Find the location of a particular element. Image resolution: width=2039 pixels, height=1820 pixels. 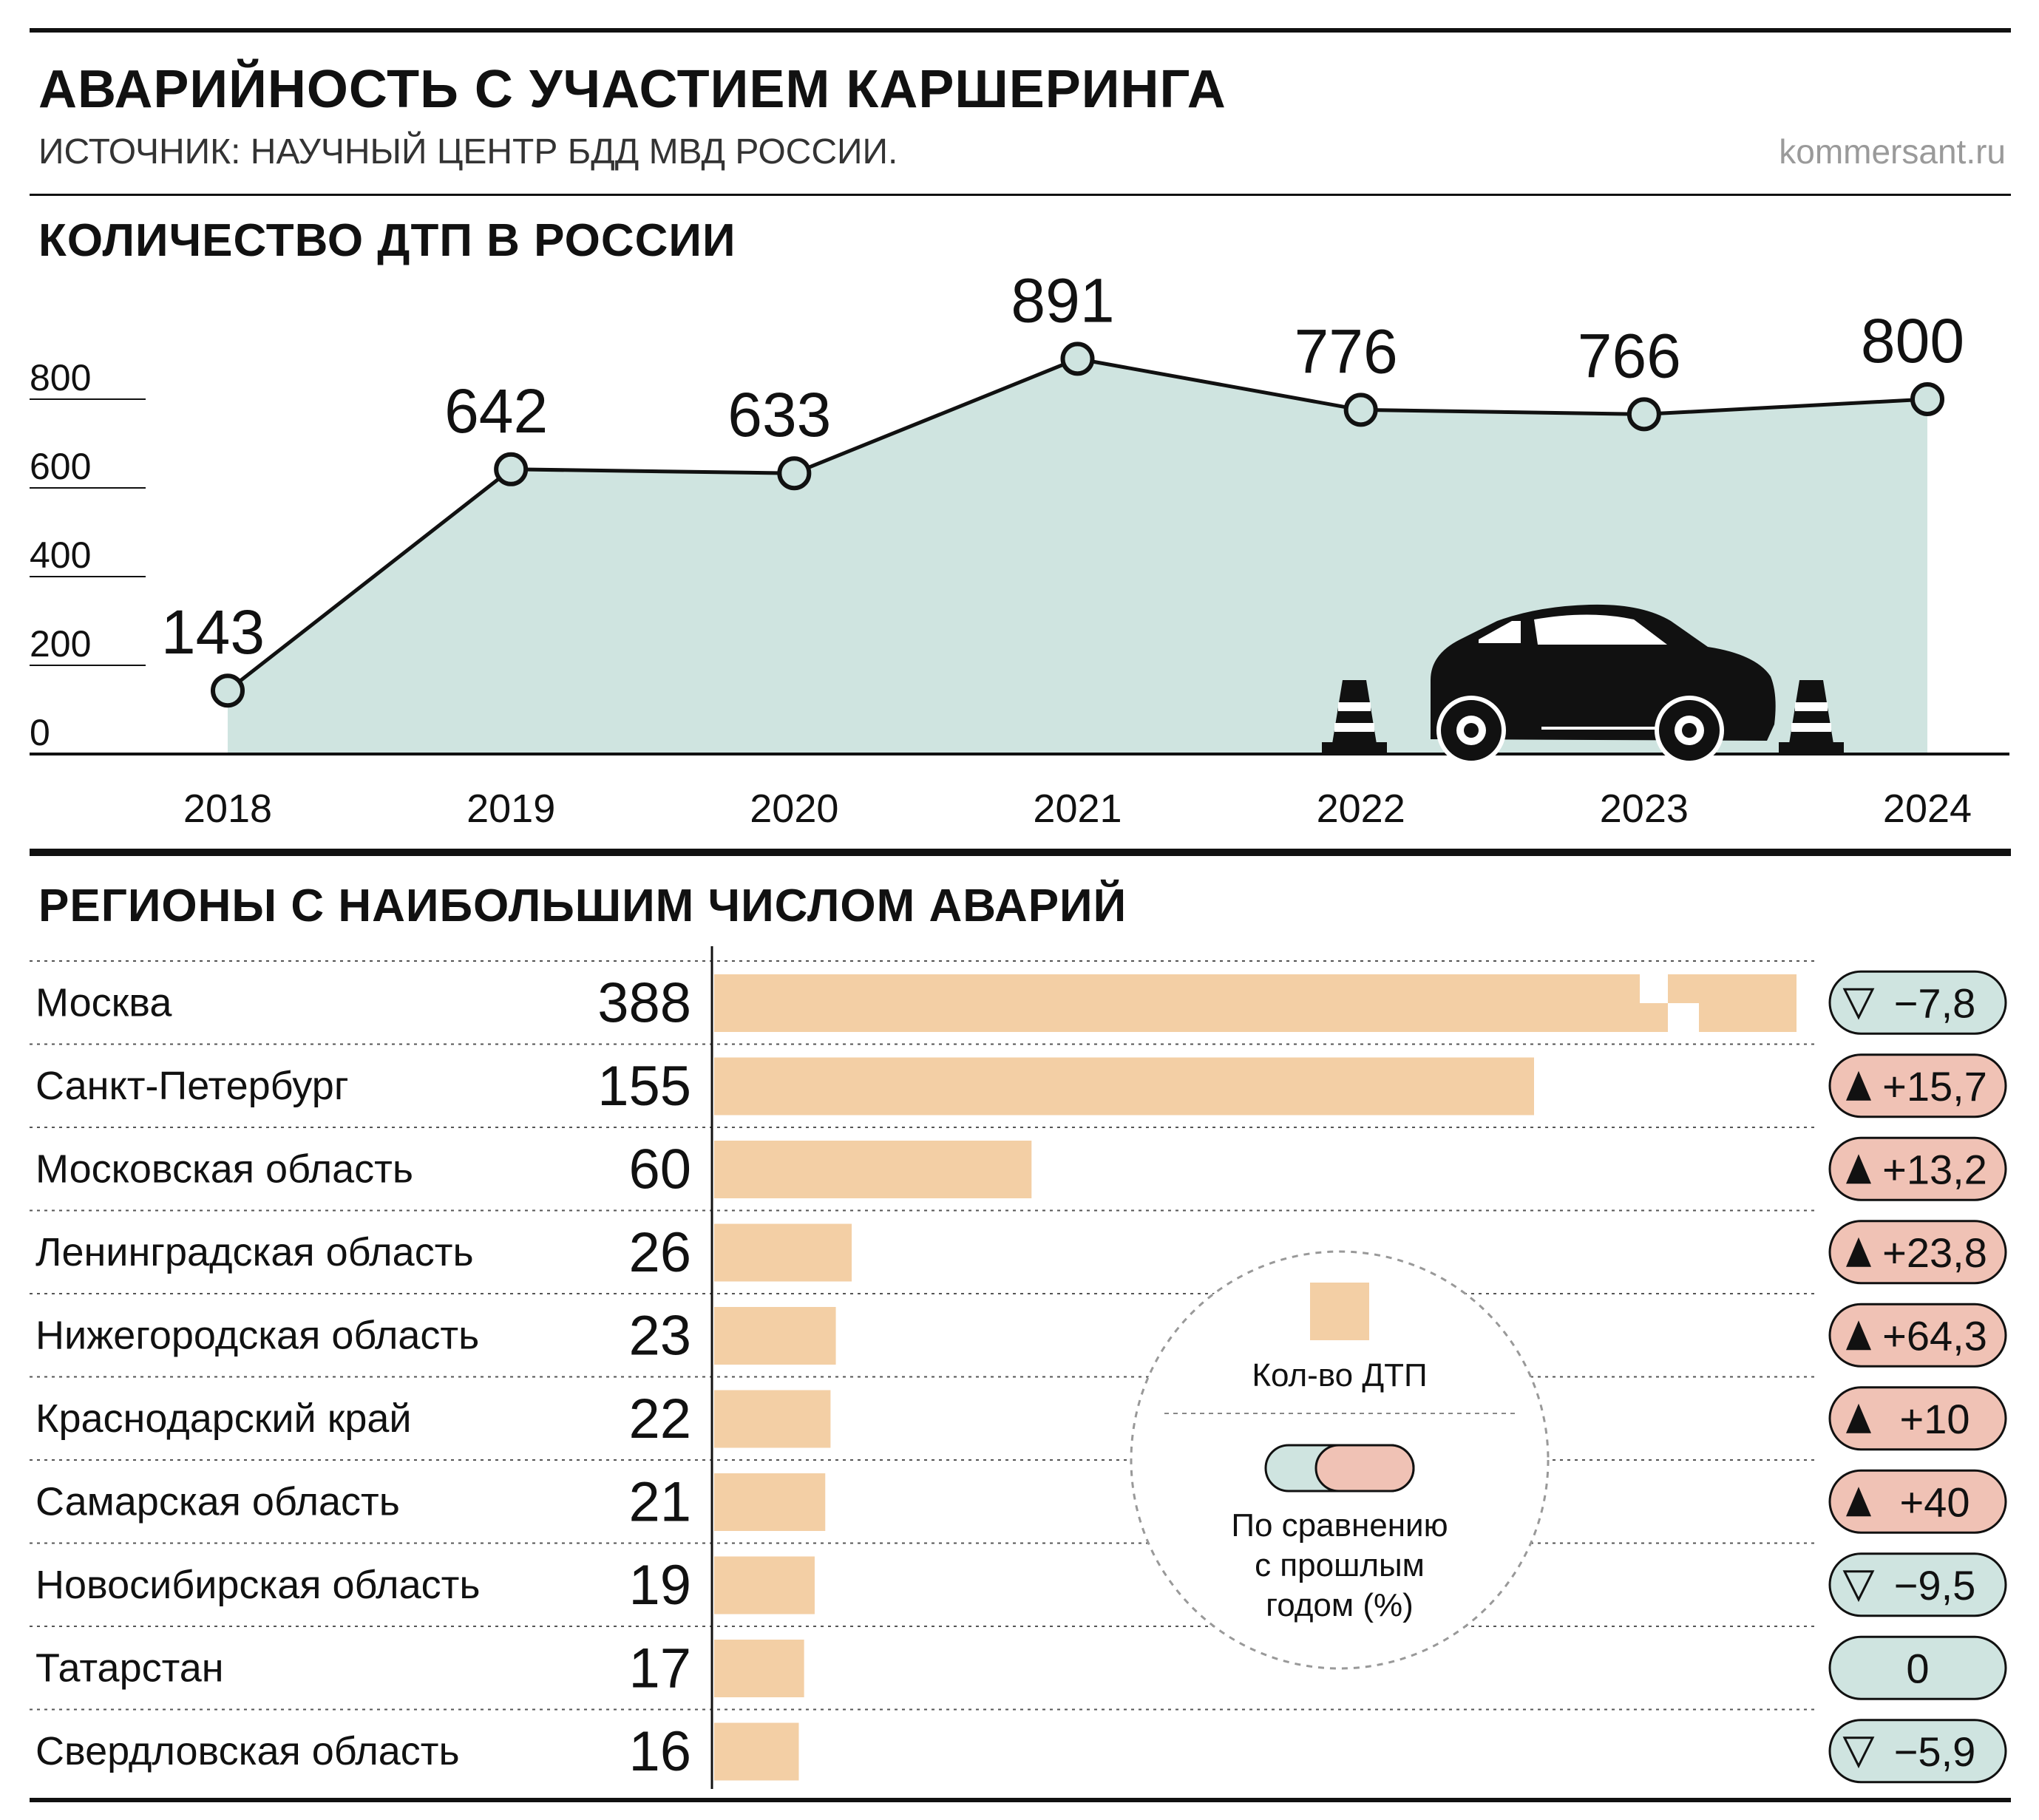

change-value: +15,7 is located at coordinates (1935, 1086).